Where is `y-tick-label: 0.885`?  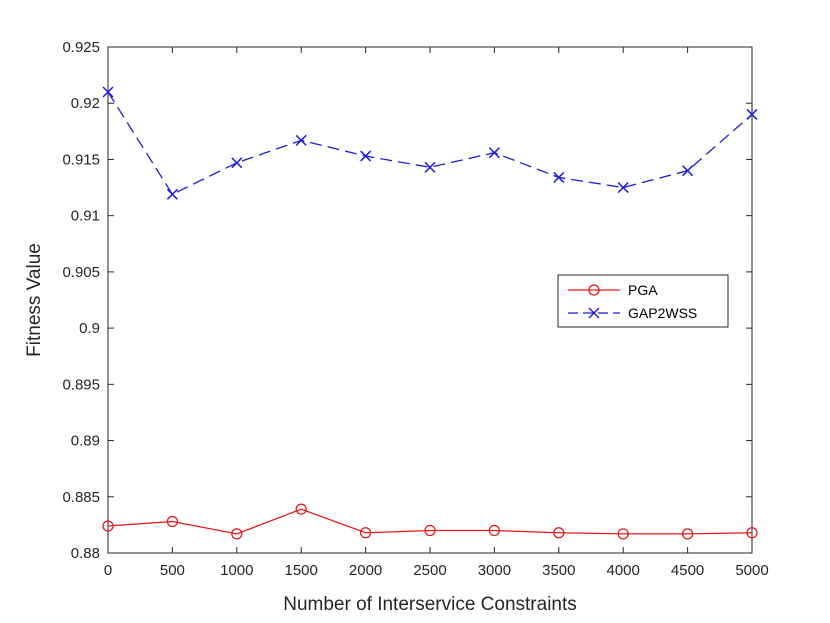
y-tick-label: 0.885 is located at coordinates (81, 497).